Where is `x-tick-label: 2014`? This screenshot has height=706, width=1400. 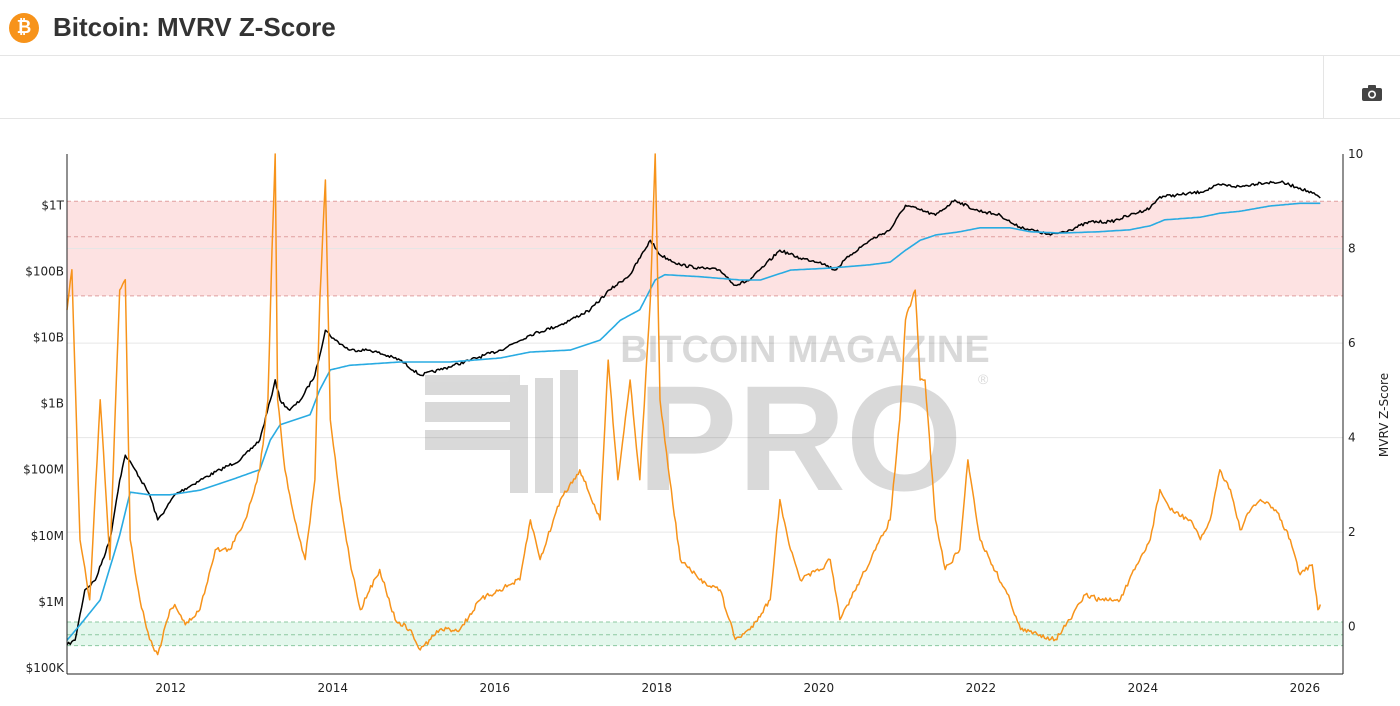 x-tick-label: 2014 is located at coordinates (332, 688).